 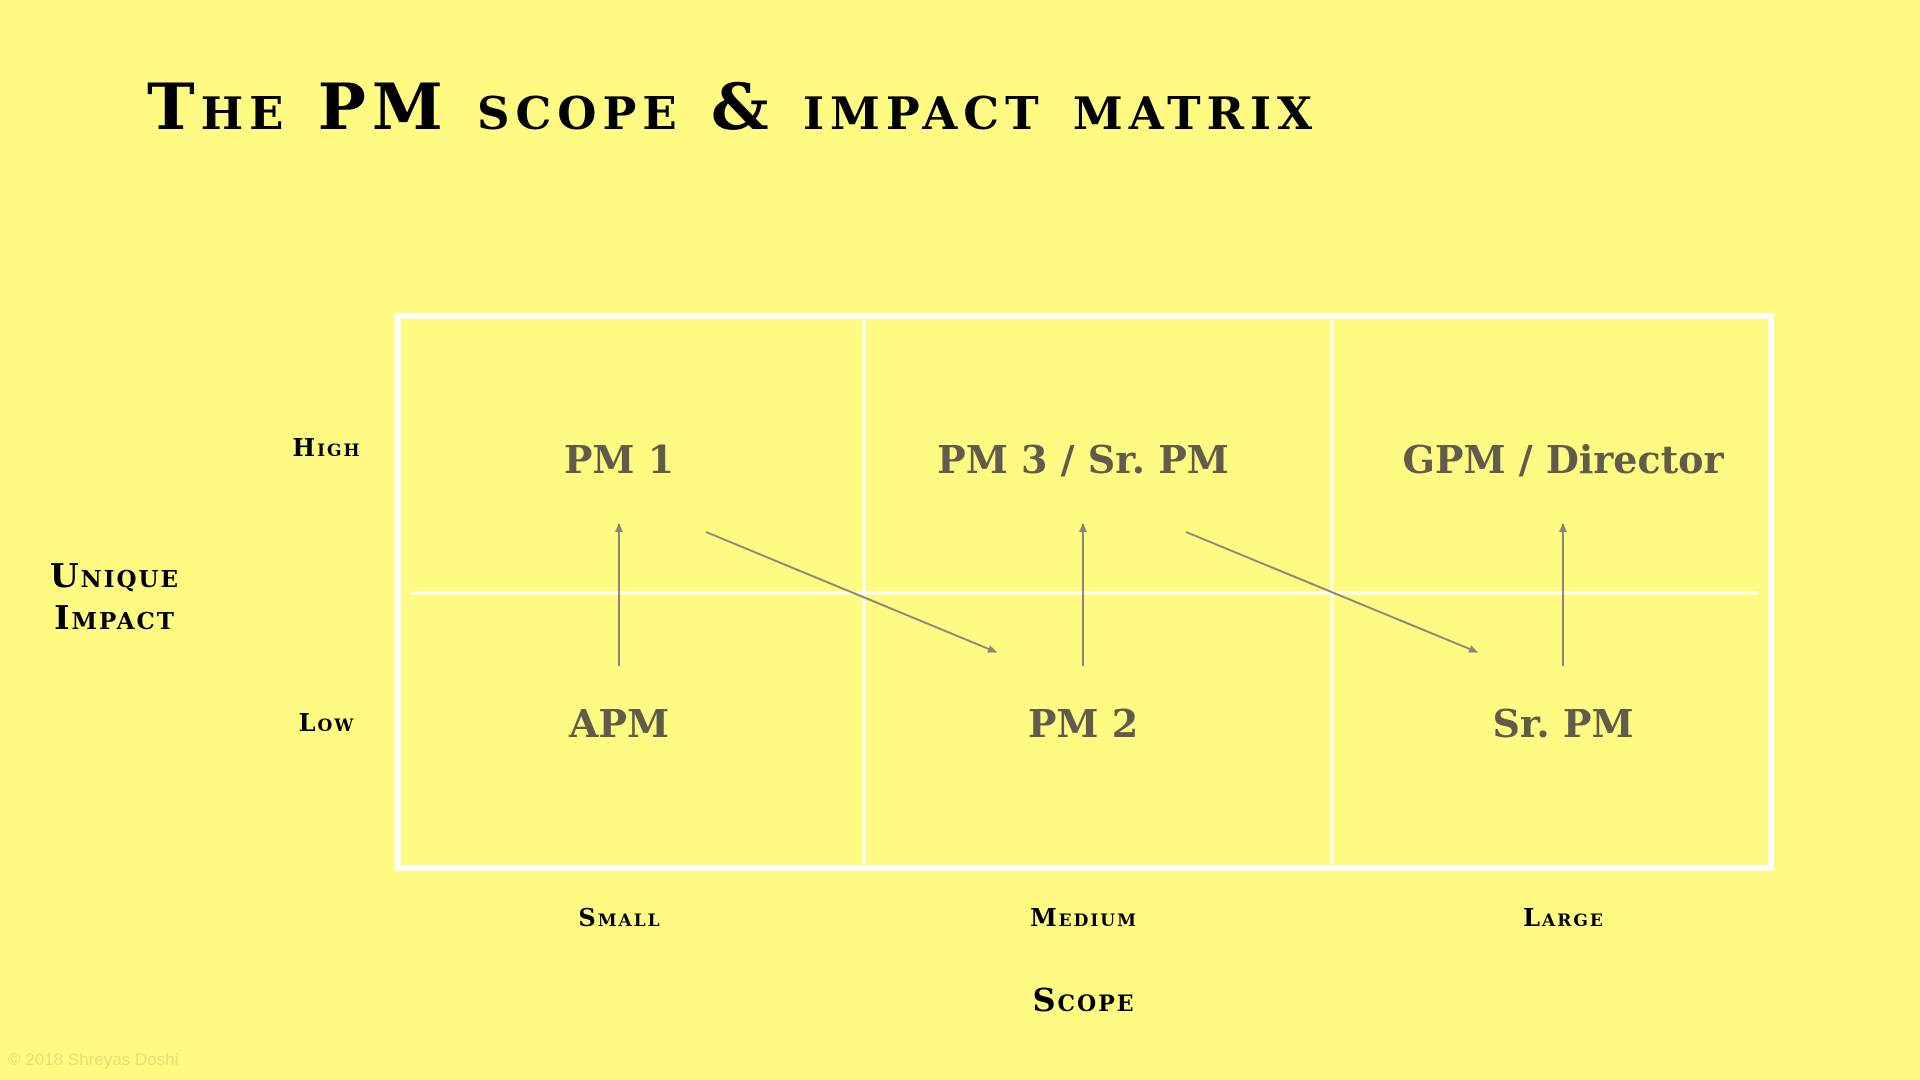 I want to click on cell-high-large: GPM / Director, so click(x=1563, y=459).